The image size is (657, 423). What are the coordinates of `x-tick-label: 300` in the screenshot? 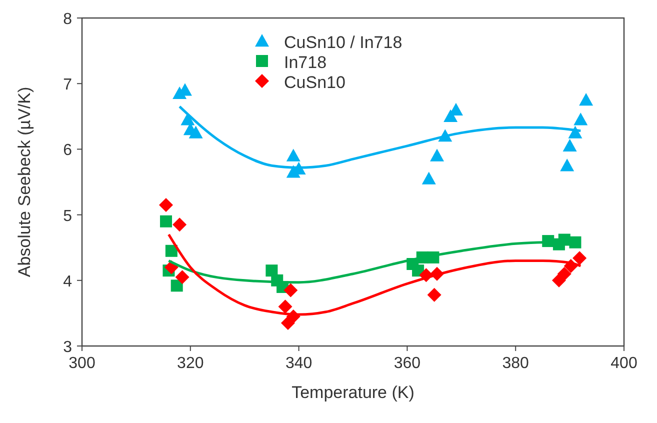 It's located at (82, 363).